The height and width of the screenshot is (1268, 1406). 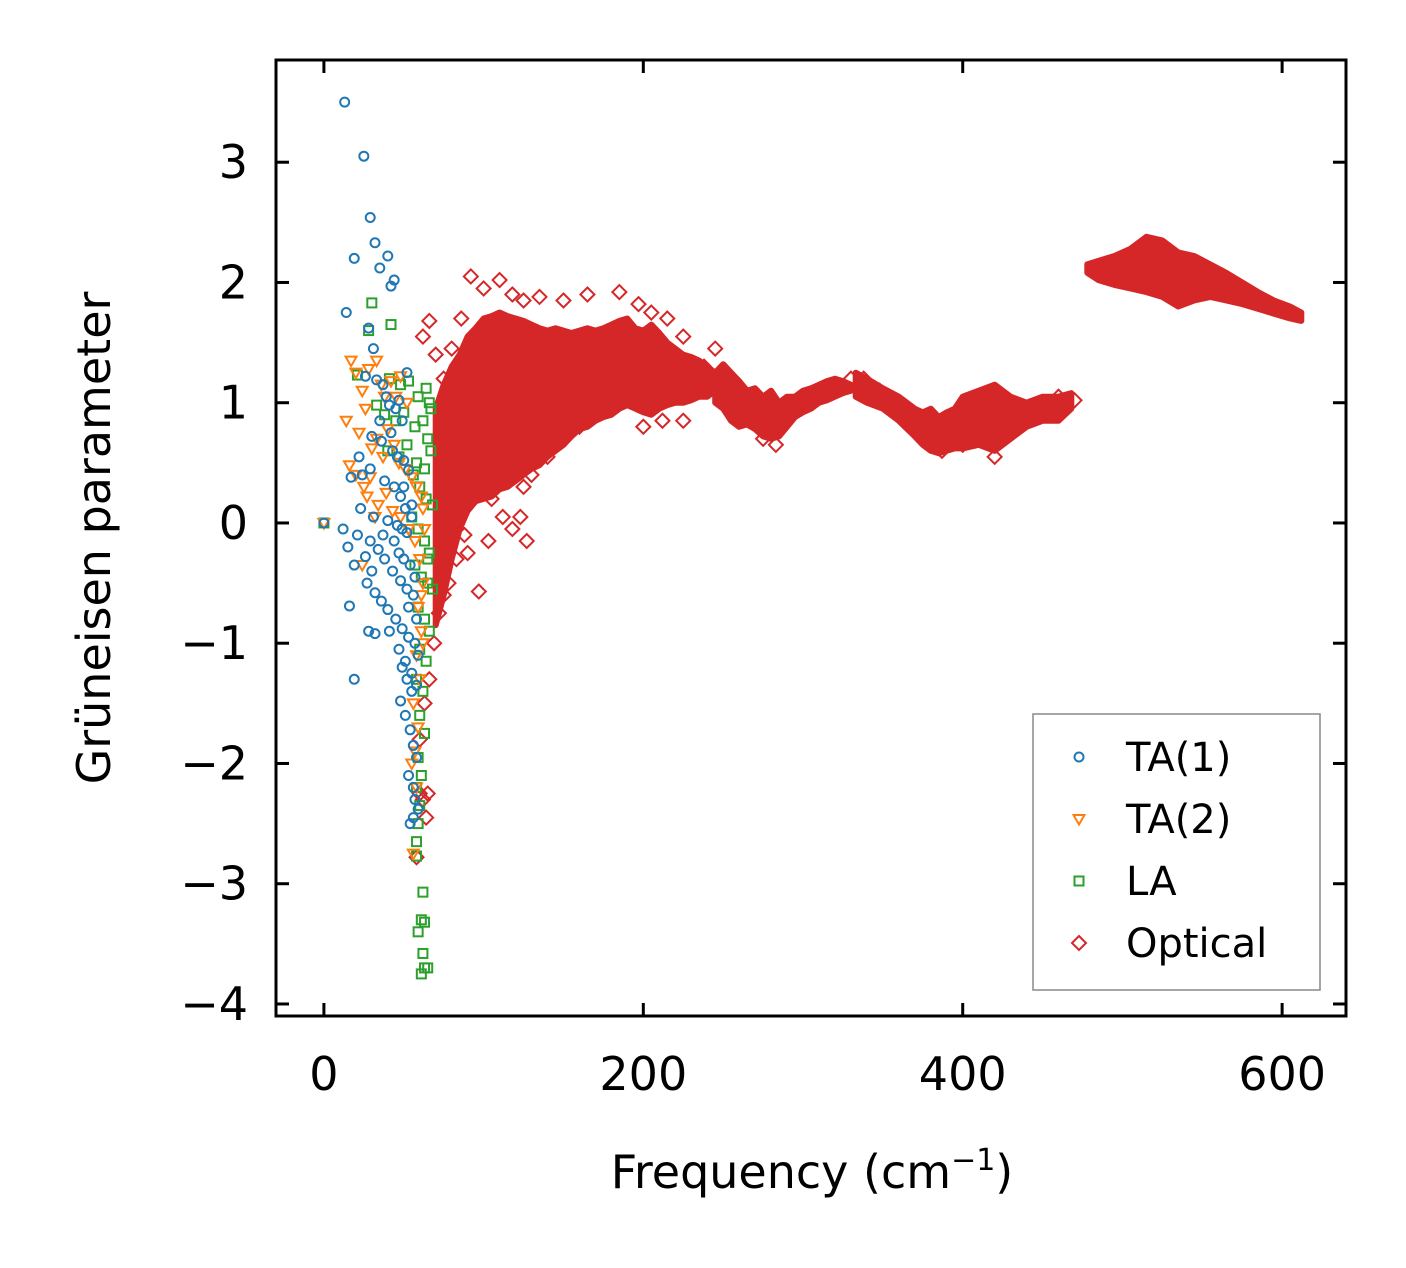 What do you see at coordinates (1079, 820) in the screenshot?
I see `legend-marker-ta2` at bounding box center [1079, 820].